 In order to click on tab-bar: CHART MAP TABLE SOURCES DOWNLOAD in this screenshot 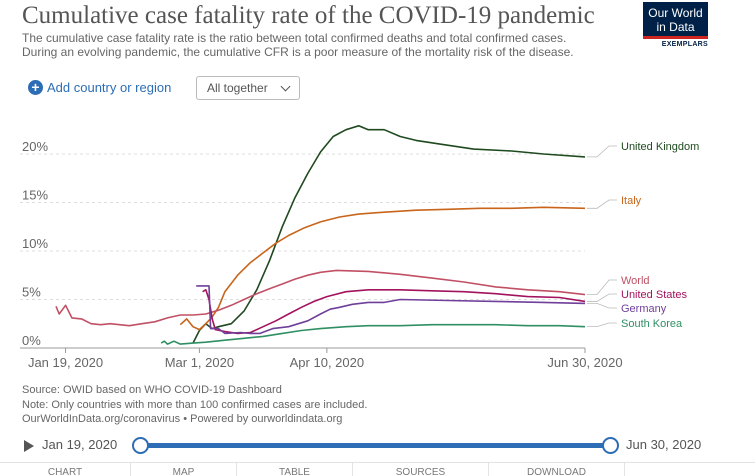, I will do `click(377, 469)`.